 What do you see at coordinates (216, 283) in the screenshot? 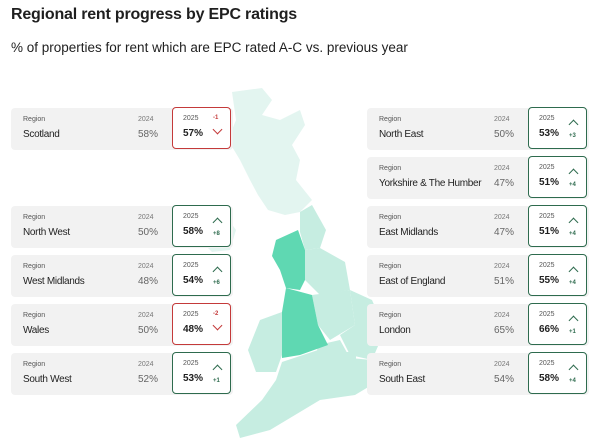
I see `change-value: +6` at bounding box center [216, 283].